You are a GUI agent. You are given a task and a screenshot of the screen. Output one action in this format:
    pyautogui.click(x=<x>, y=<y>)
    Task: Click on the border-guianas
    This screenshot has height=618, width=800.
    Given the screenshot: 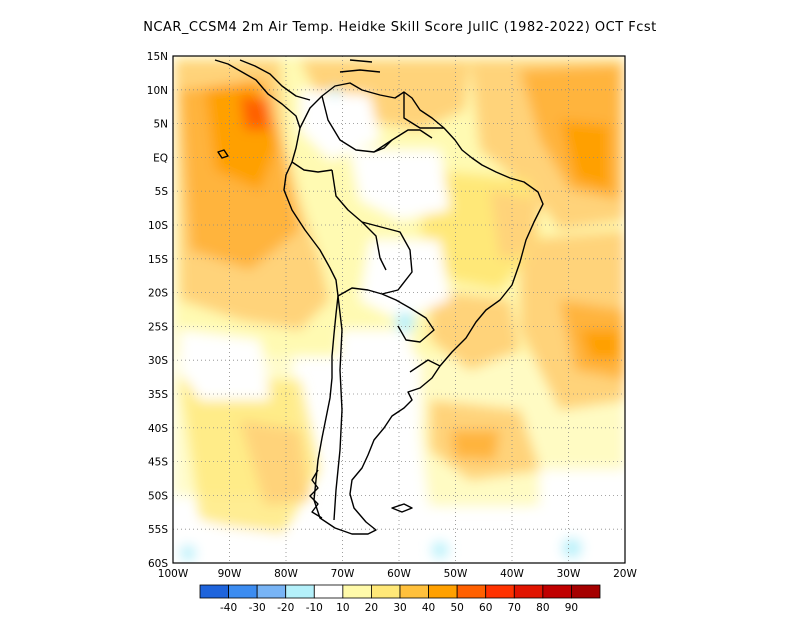 What is the action you would take?
    pyautogui.click(x=423, y=110)
    